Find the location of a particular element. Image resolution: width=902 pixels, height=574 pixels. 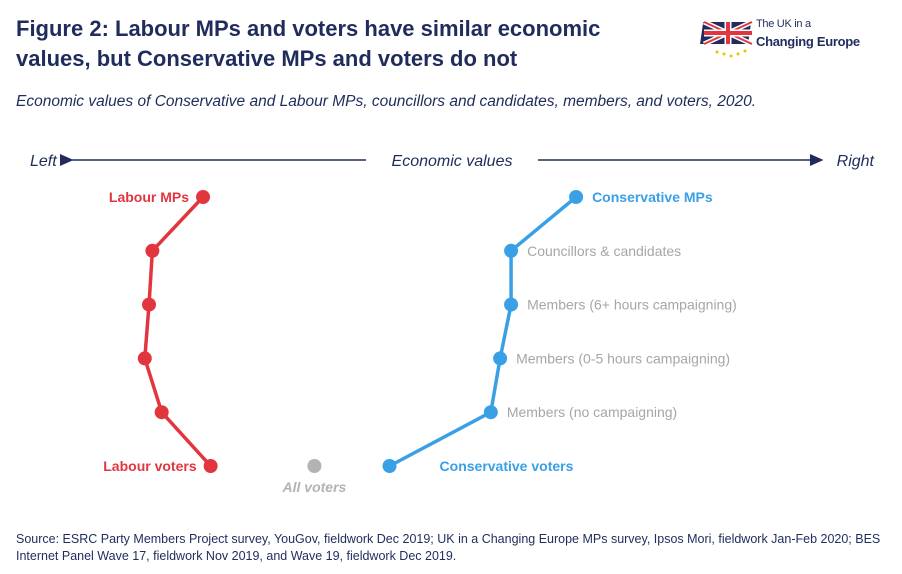

conservative-data-label: Conservative voters is located at coordinates (507, 466).